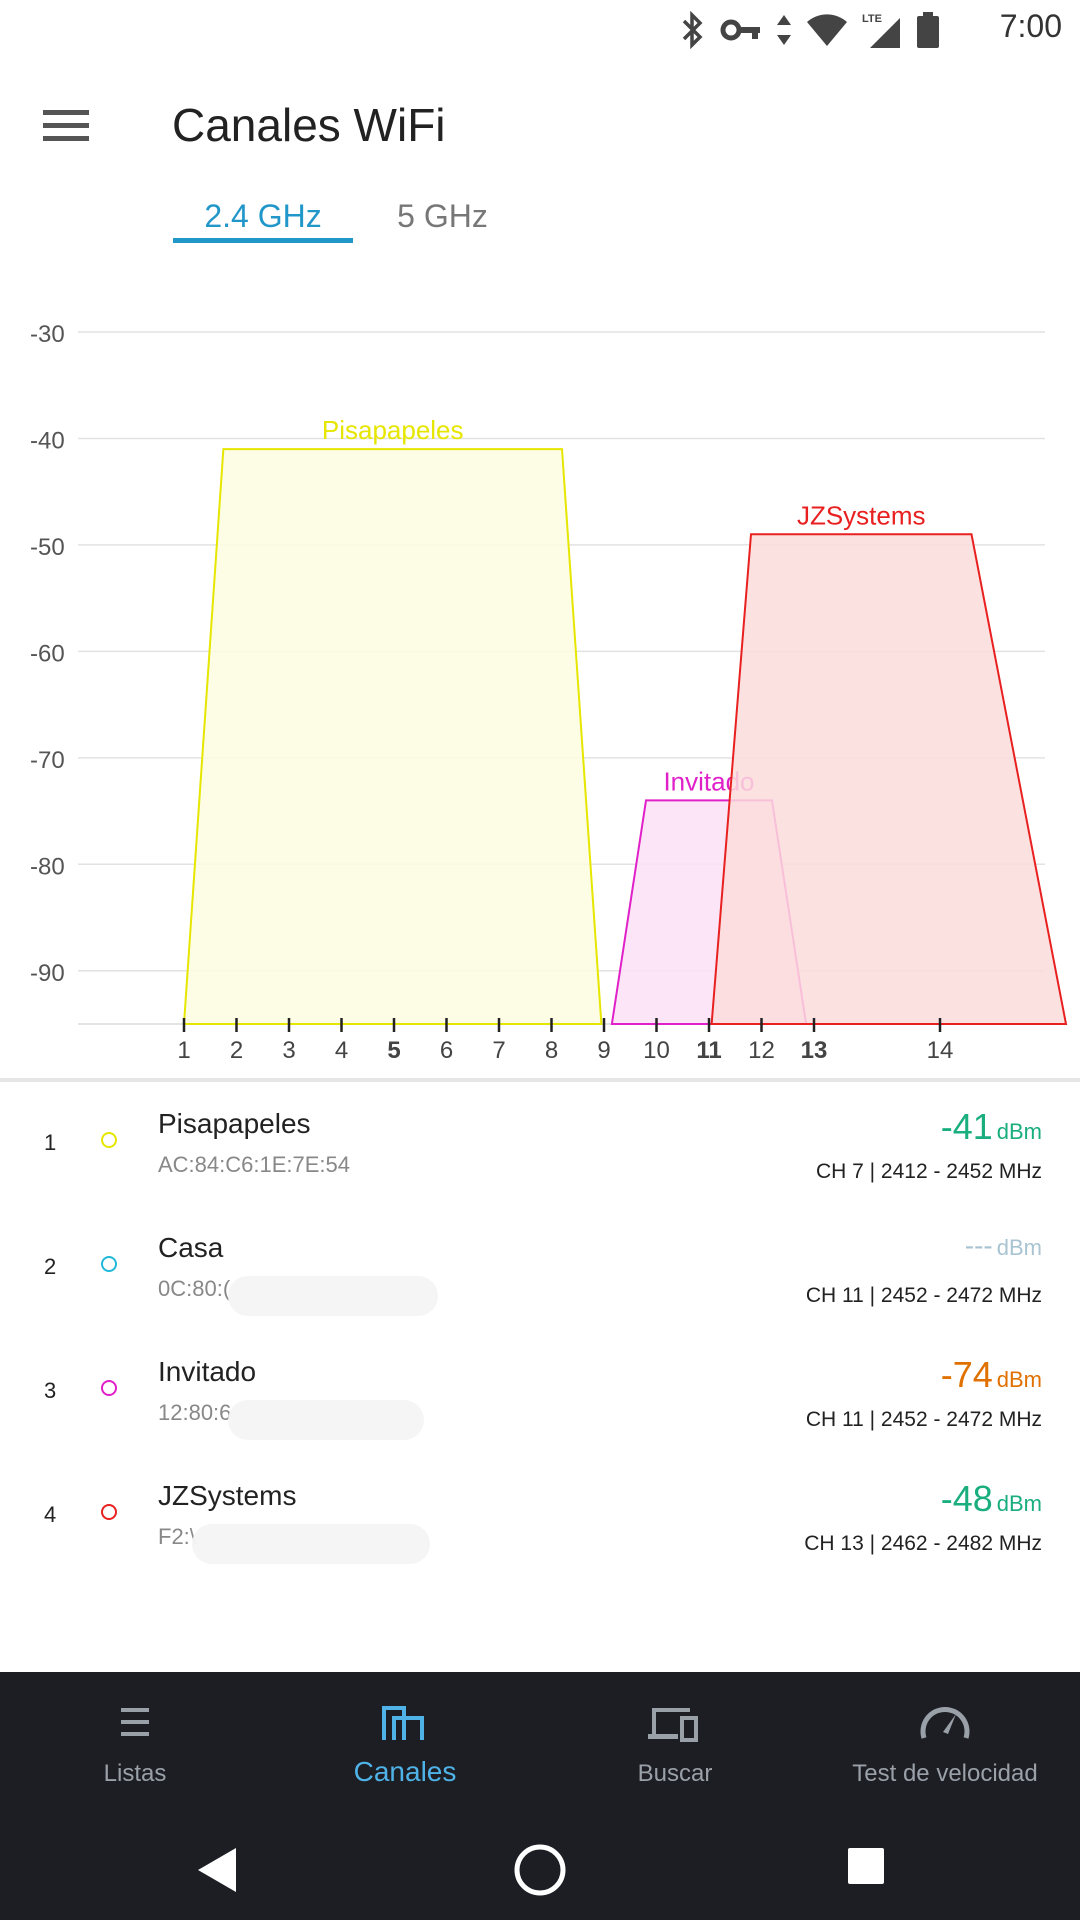  I want to click on row-index: 3, so click(50, 1390).